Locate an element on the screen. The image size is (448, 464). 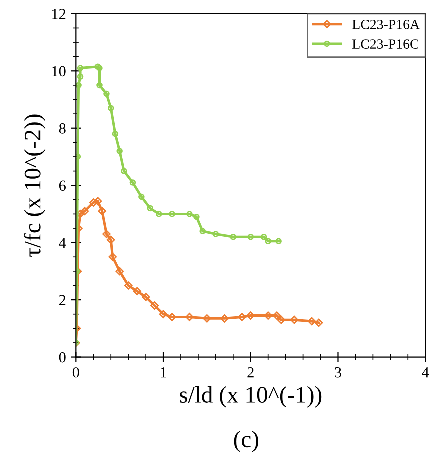
x-tick-label: 0 is located at coordinates (76, 372).